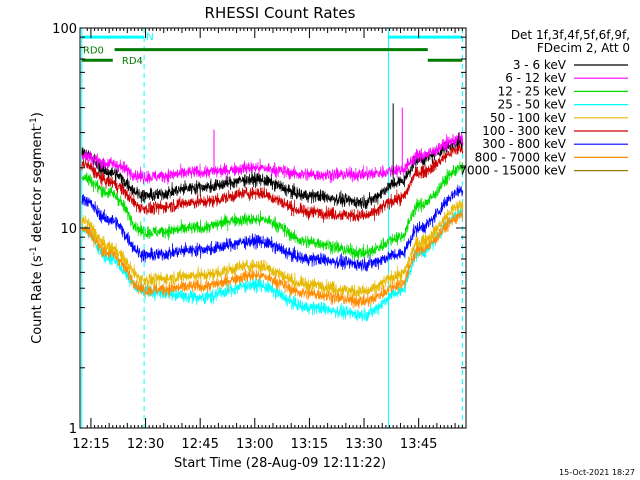  I want to click on y-axis-label-end: ), so click(37, 114).